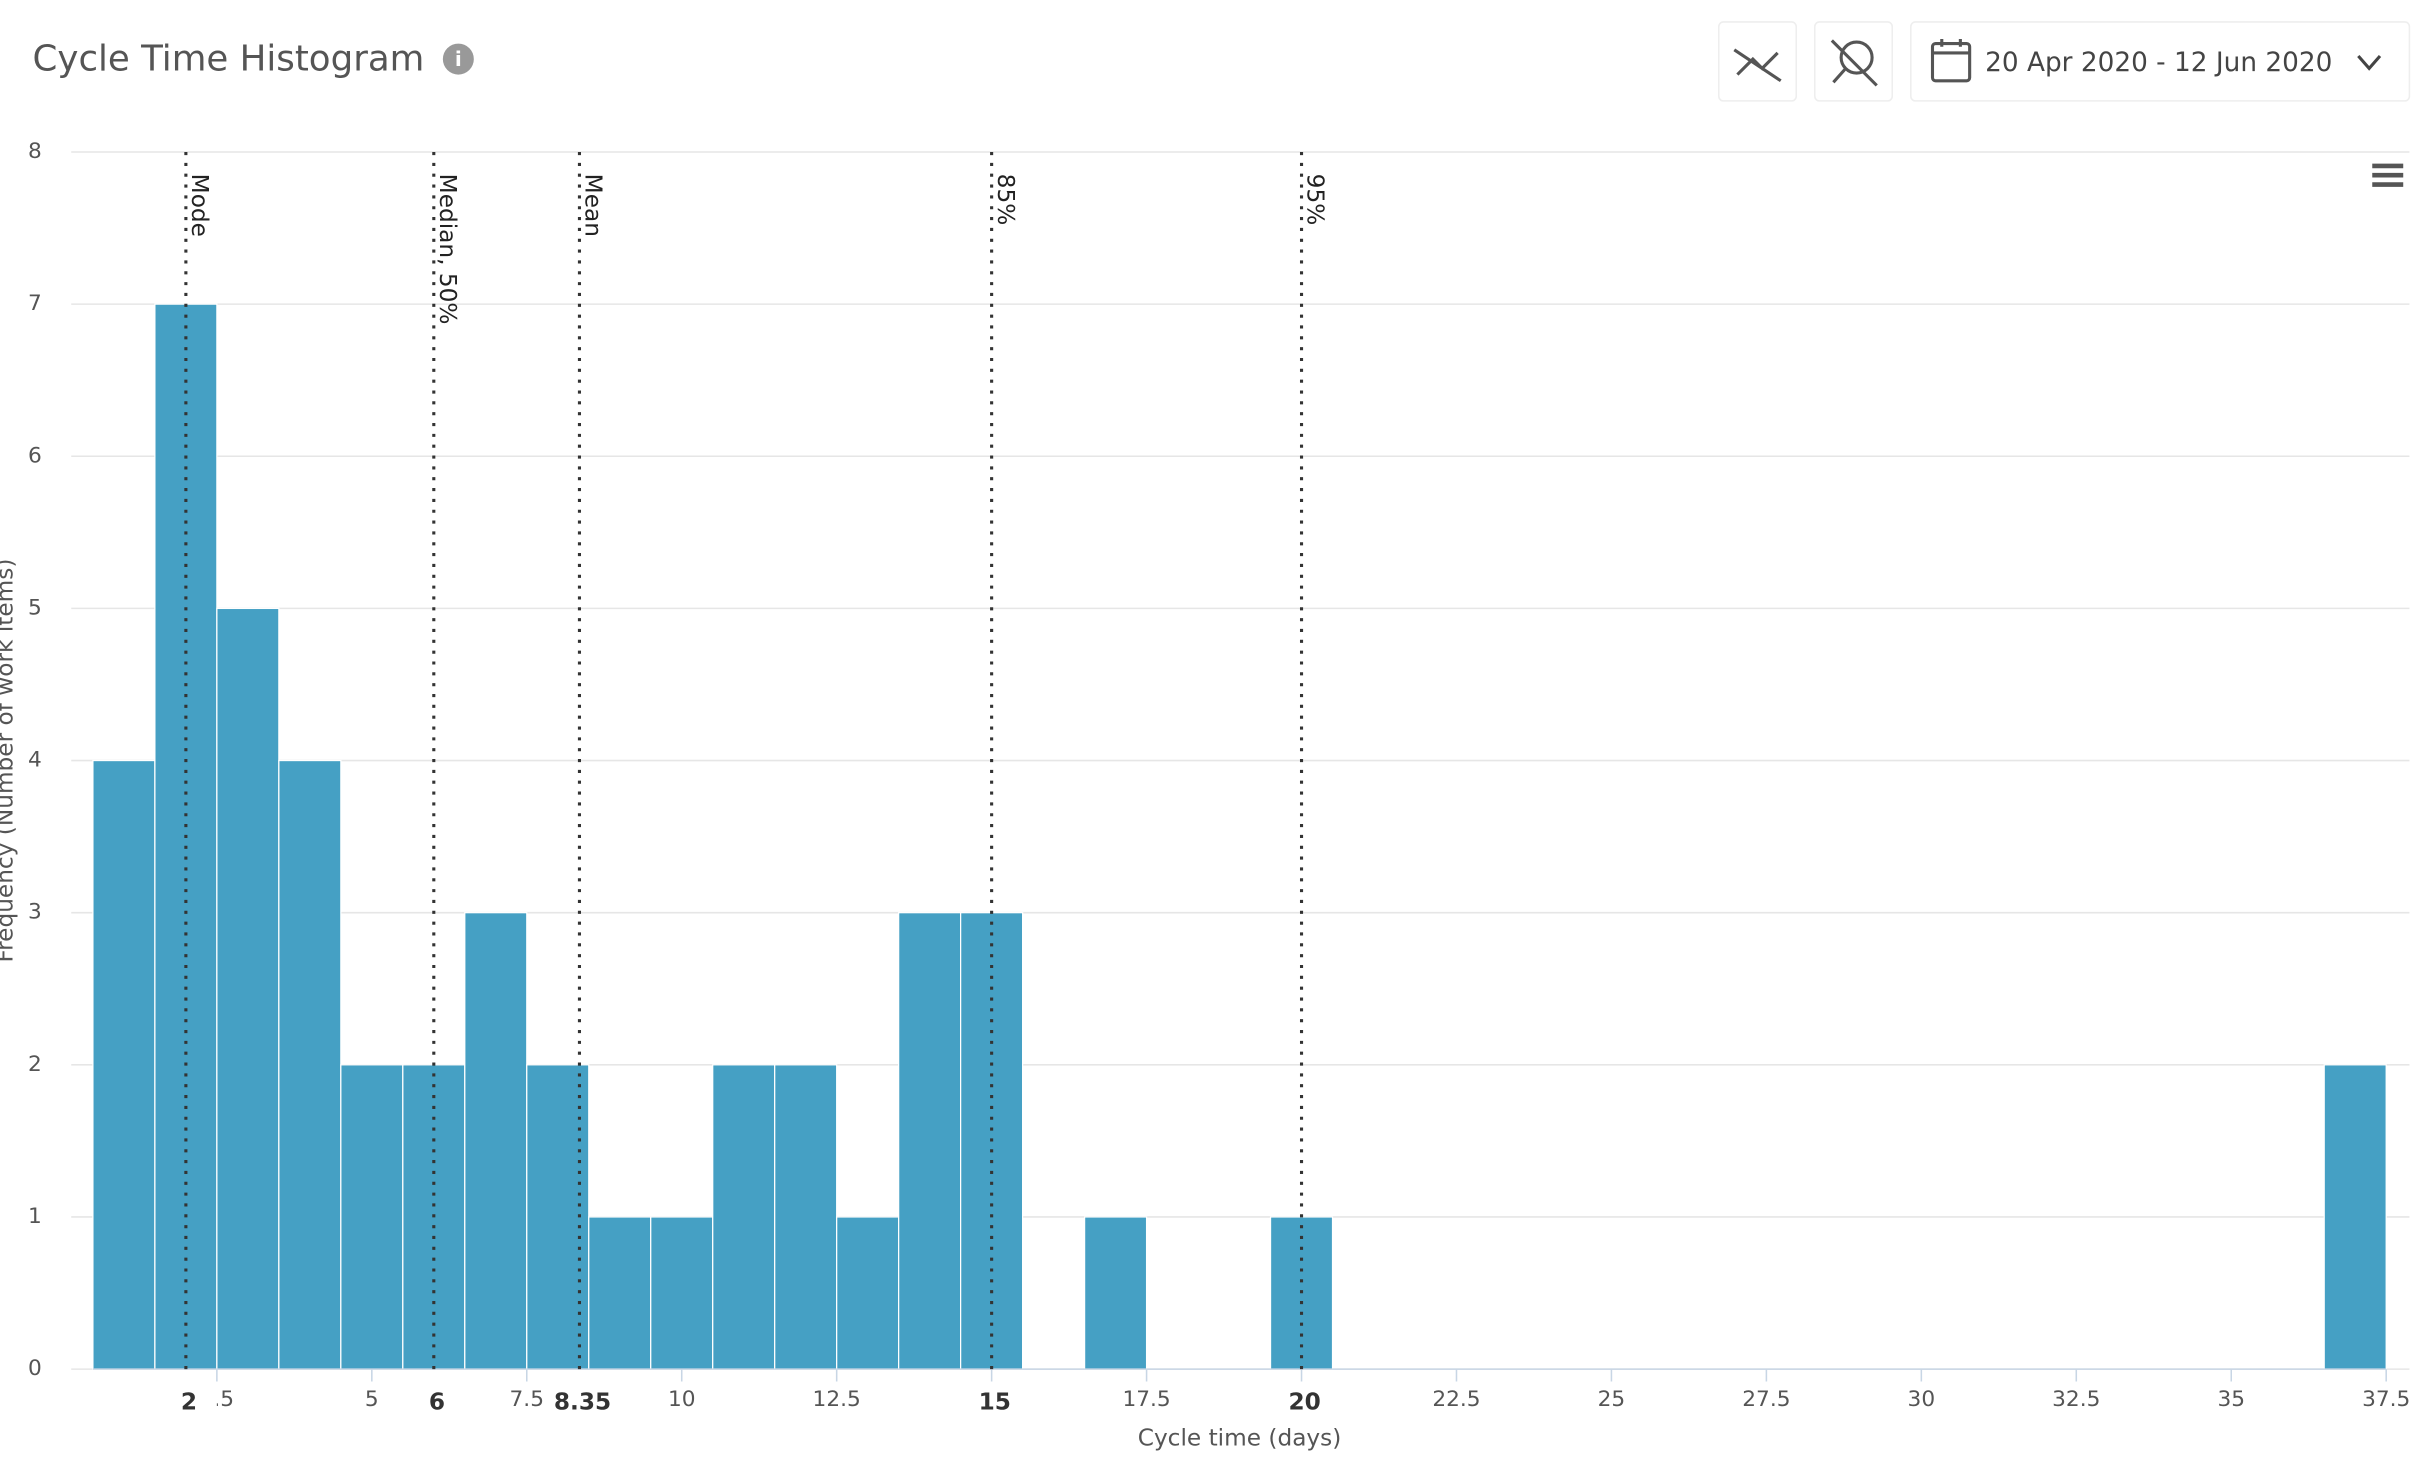  I want to click on marker-value-label: 6, so click(437, 1402).